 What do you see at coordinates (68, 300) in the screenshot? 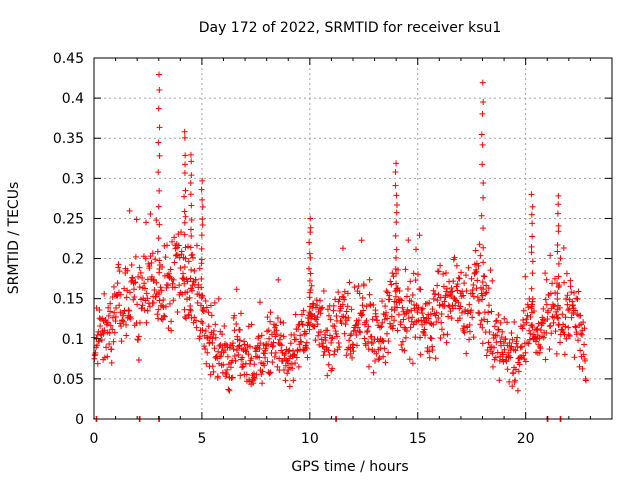
I see `y-tick-label: 0.15` at bounding box center [68, 300].